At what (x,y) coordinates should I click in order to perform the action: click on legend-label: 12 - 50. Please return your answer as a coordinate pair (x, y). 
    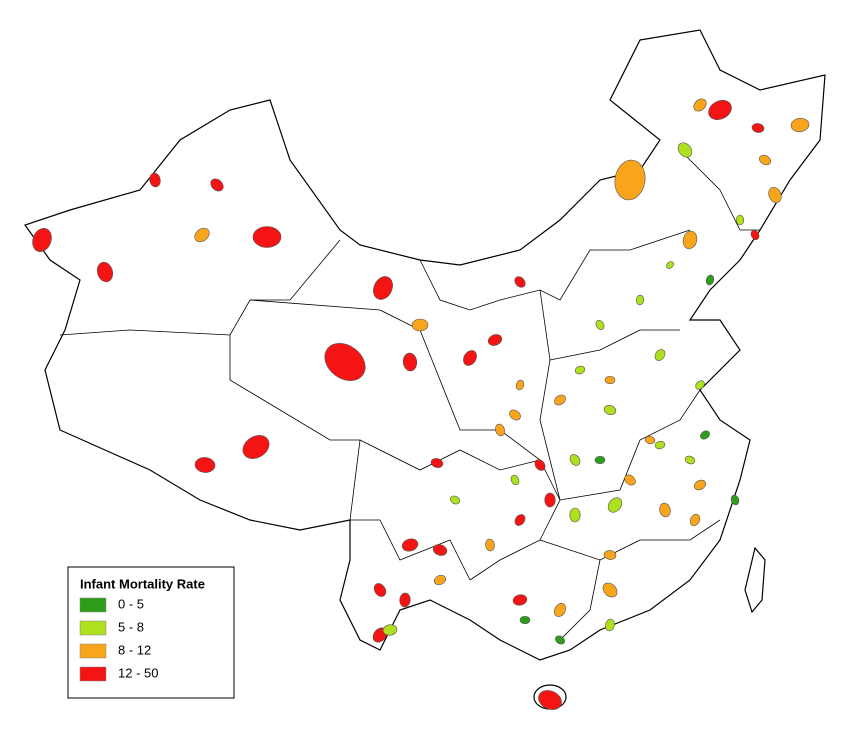
    Looking at the image, I should click on (138, 672).